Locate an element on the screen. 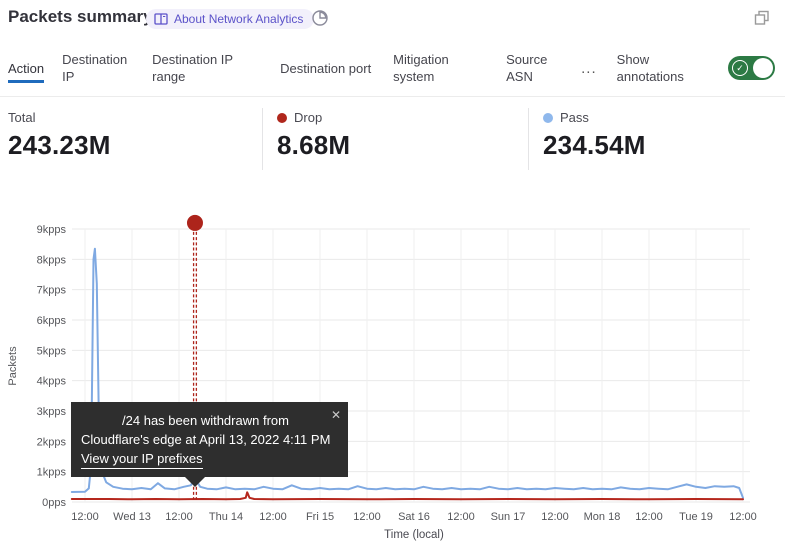  stat-drop: Drop 8.68M is located at coordinates (313, 135).